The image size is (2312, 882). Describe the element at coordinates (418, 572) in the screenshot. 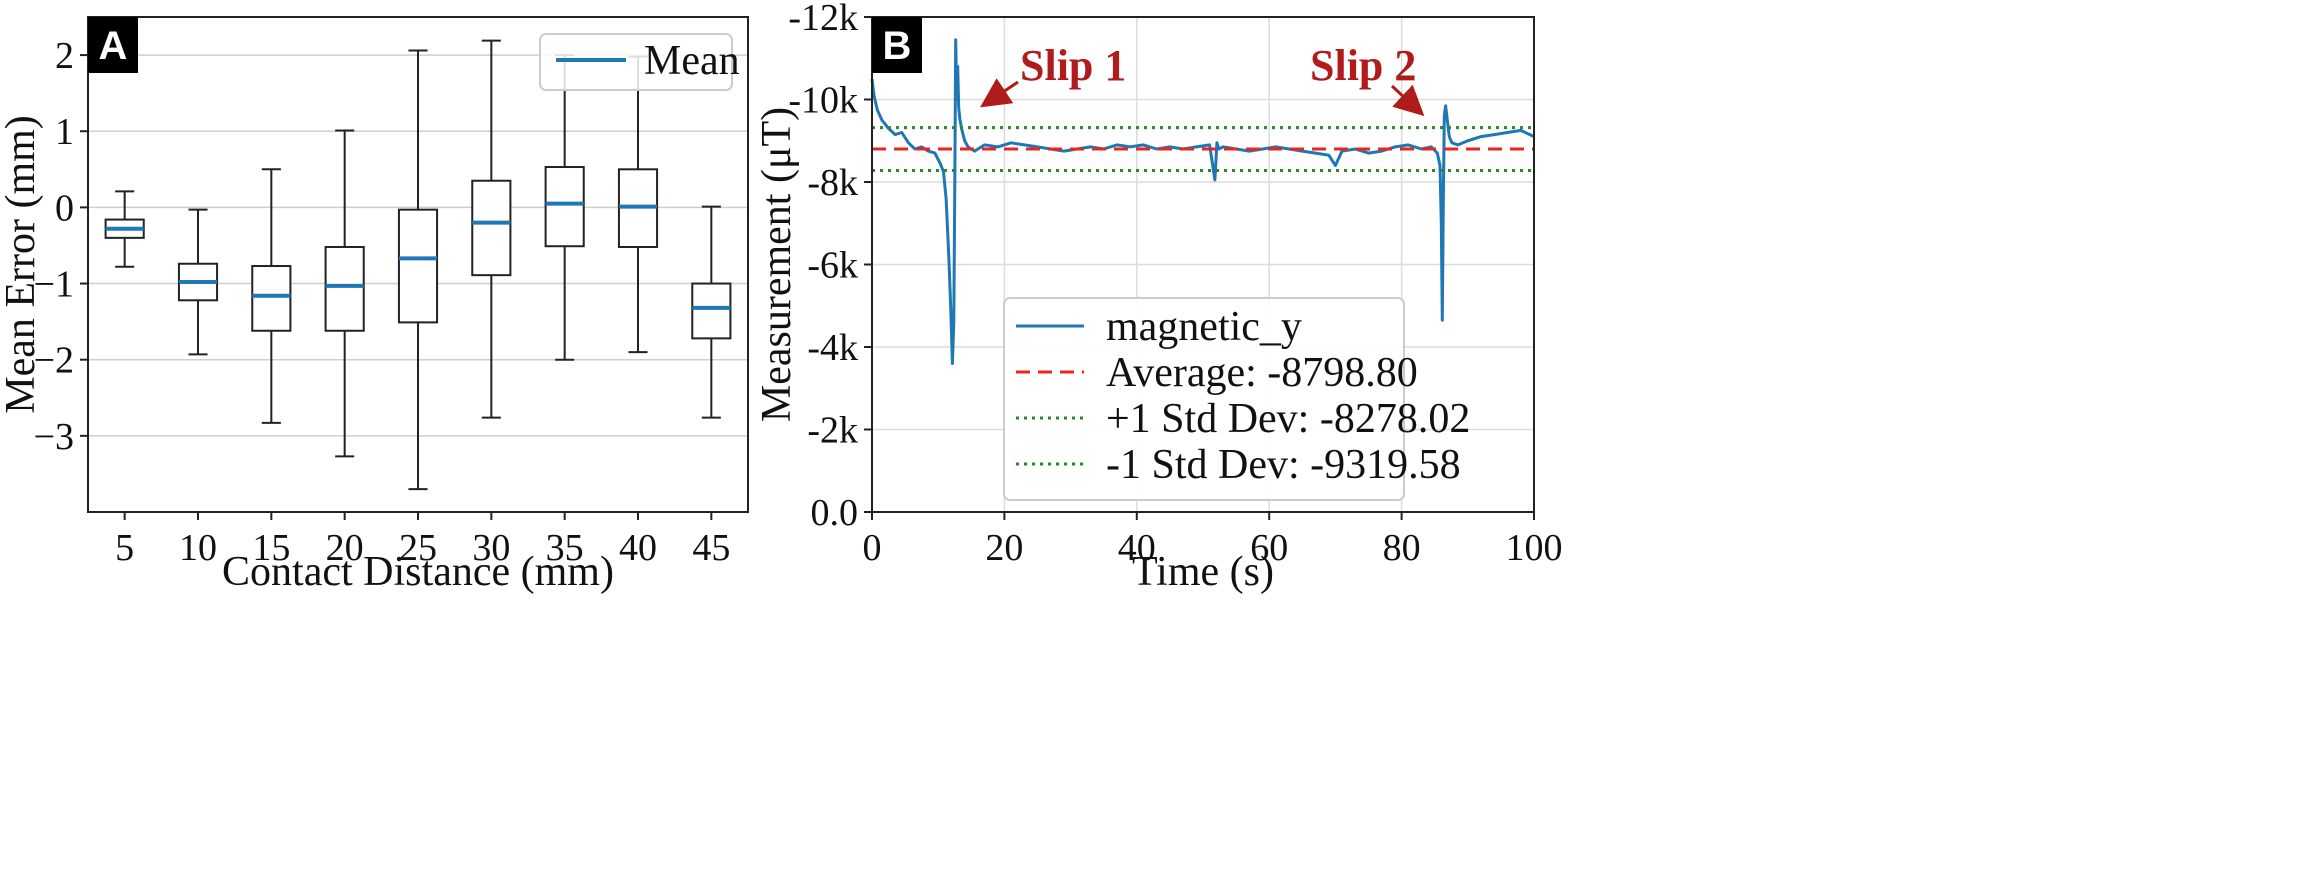

I see `panel-a-x-axis-label: Contact Distance (mm)` at that location.